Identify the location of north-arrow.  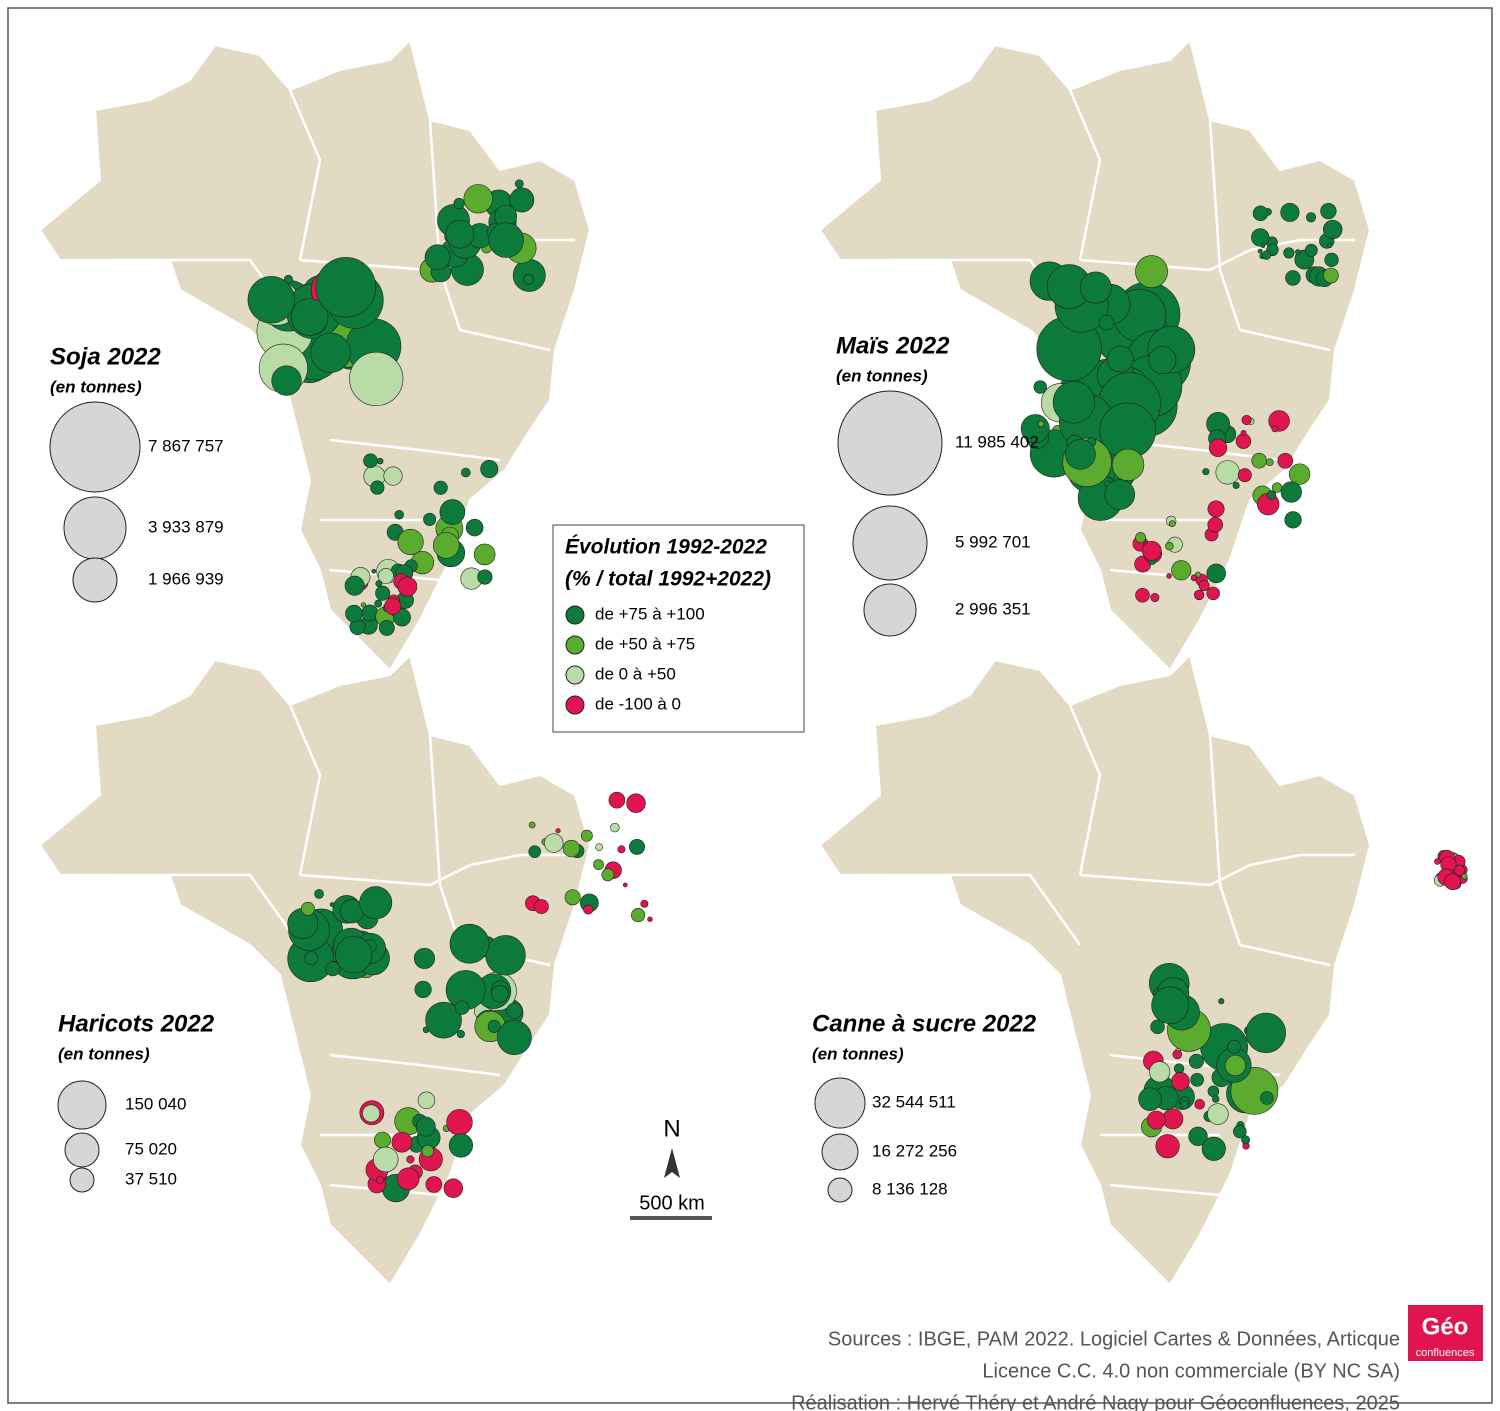
(672, 1163).